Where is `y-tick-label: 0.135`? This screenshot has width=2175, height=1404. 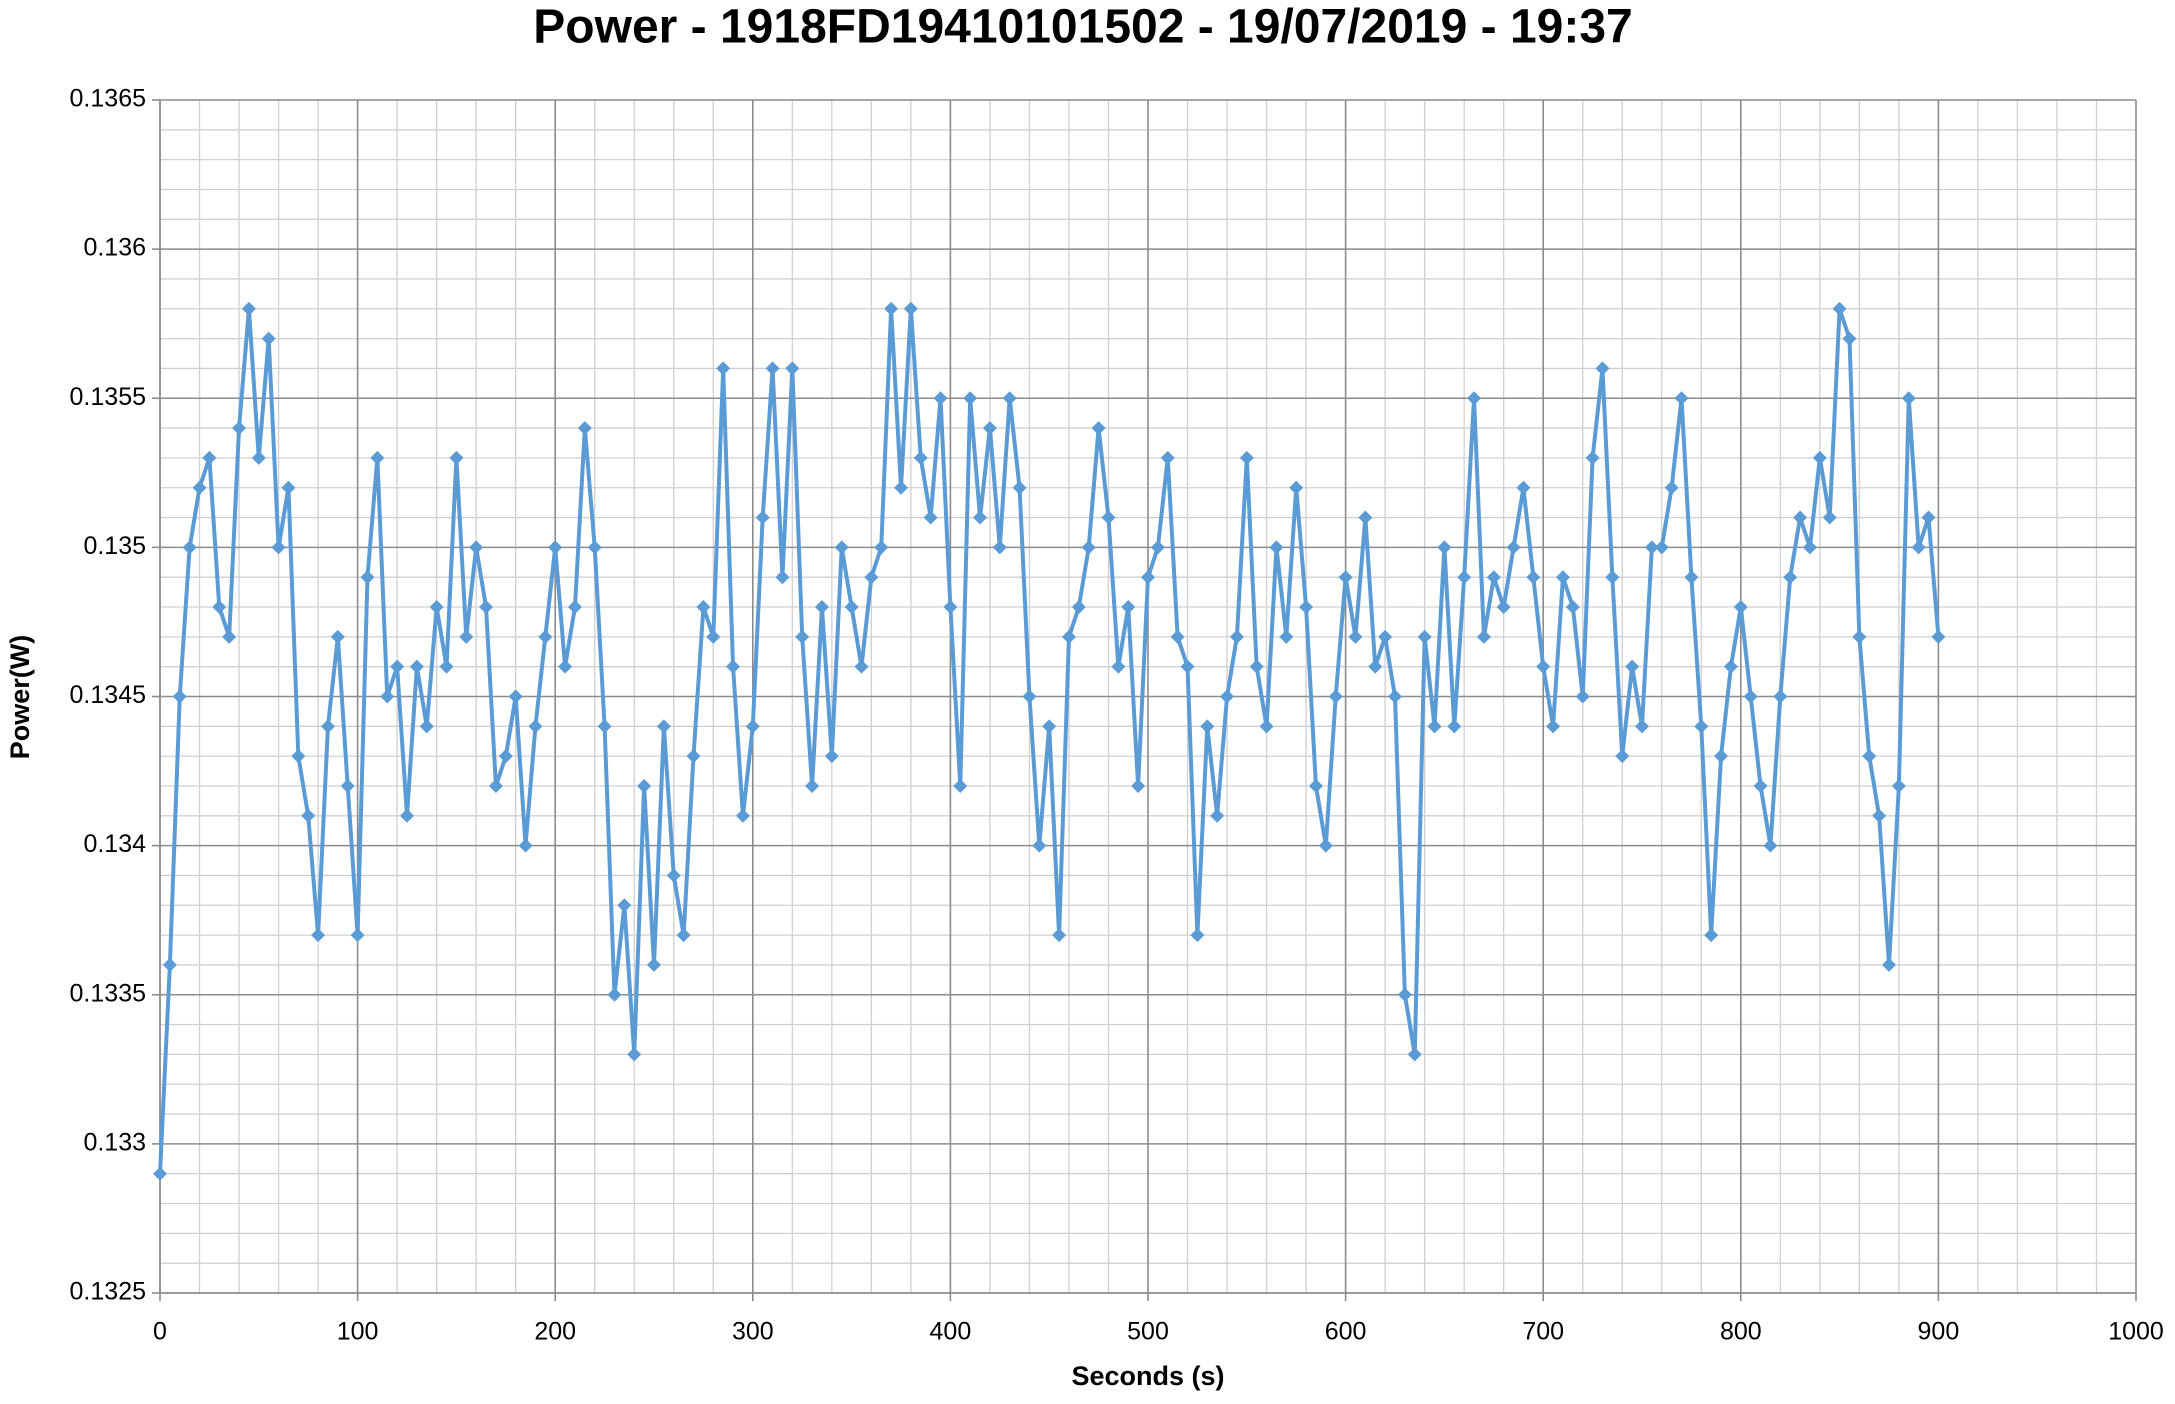 y-tick-label: 0.135 is located at coordinates (114, 546).